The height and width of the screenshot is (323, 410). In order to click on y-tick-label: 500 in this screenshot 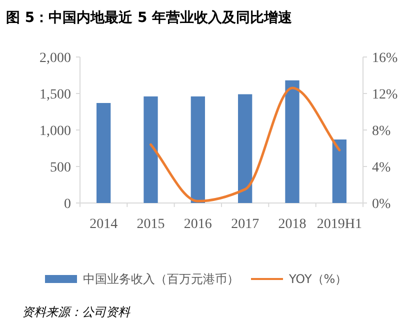, I will do `click(60, 168)`.